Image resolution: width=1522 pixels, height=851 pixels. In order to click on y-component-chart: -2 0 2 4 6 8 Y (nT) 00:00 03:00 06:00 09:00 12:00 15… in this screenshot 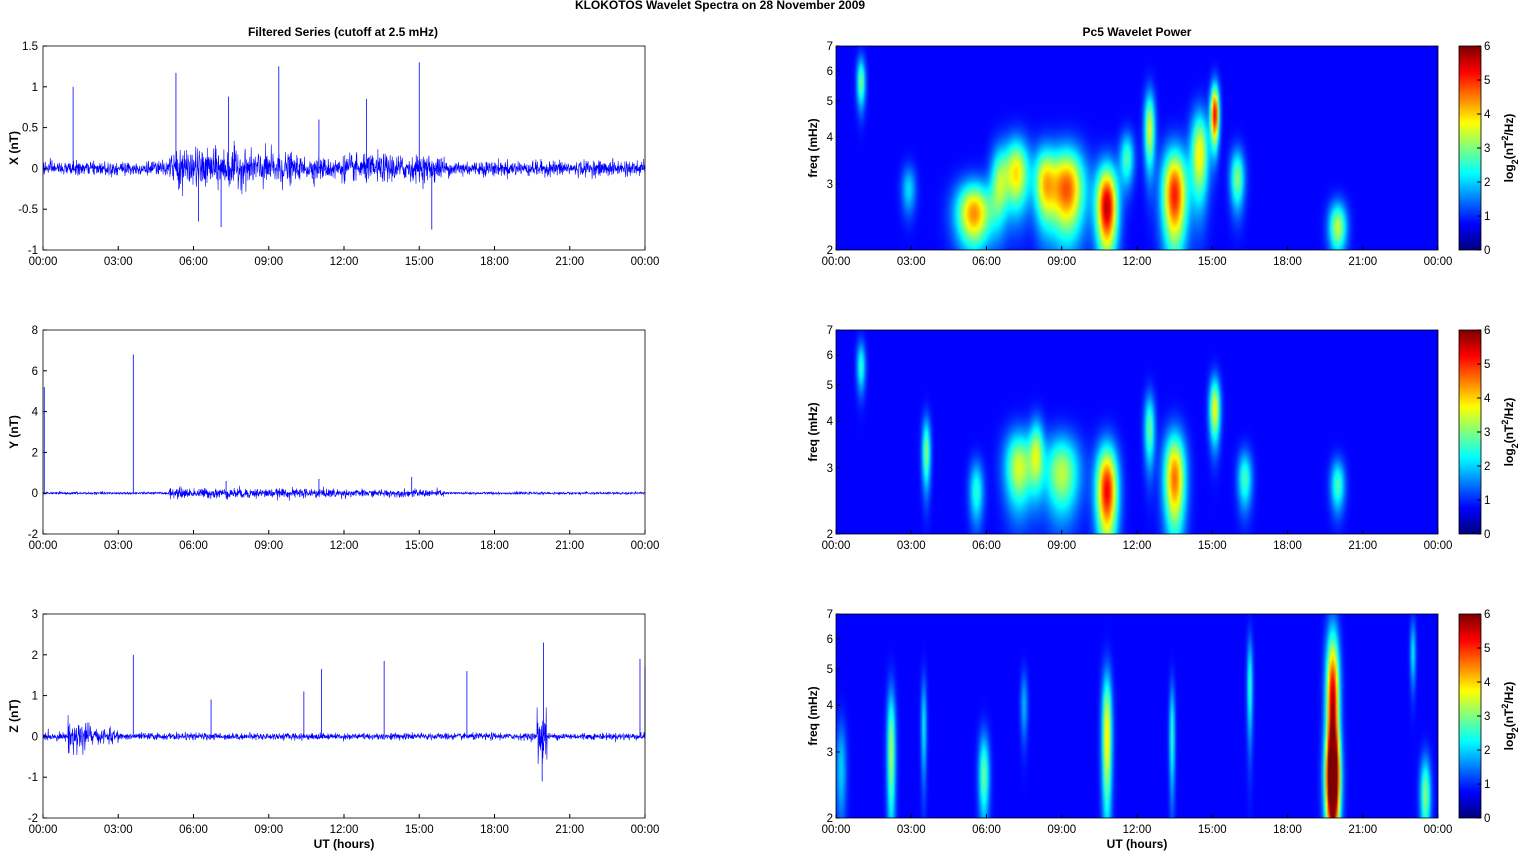, I will do `click(333, 438)`.